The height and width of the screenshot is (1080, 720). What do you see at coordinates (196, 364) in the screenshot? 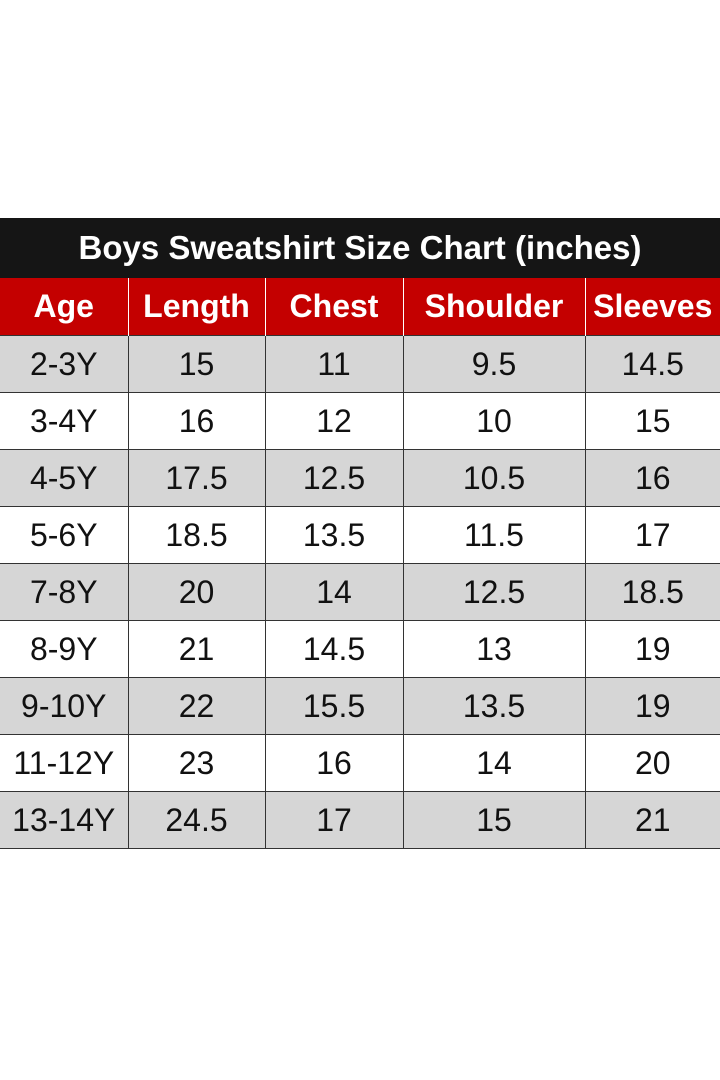
I see `length-cell: 15` at bounding box center [196, 364].